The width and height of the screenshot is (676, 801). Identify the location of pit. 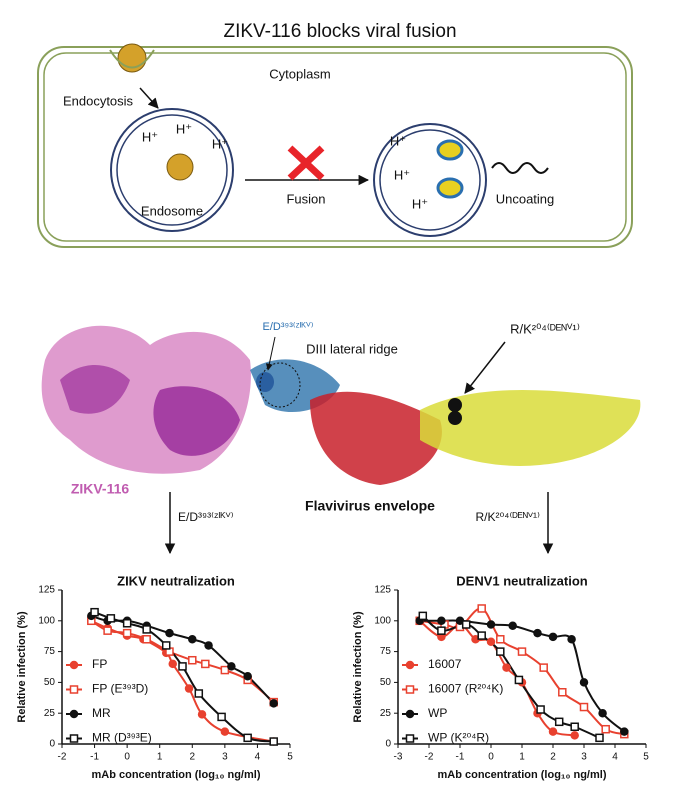
(132, 59).